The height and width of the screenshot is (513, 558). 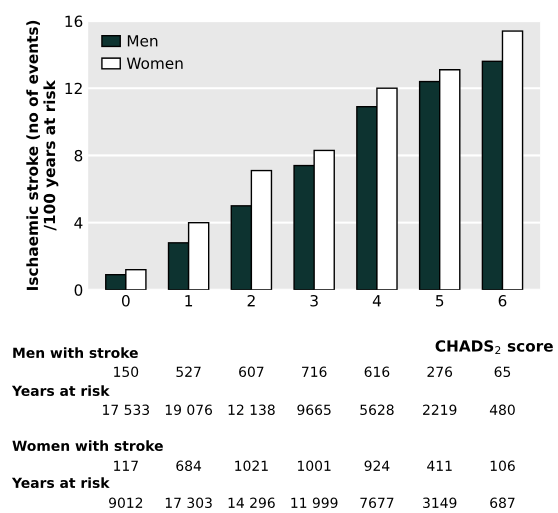 I want to click on y-tick-label: 16, so click(x=74, y=22).